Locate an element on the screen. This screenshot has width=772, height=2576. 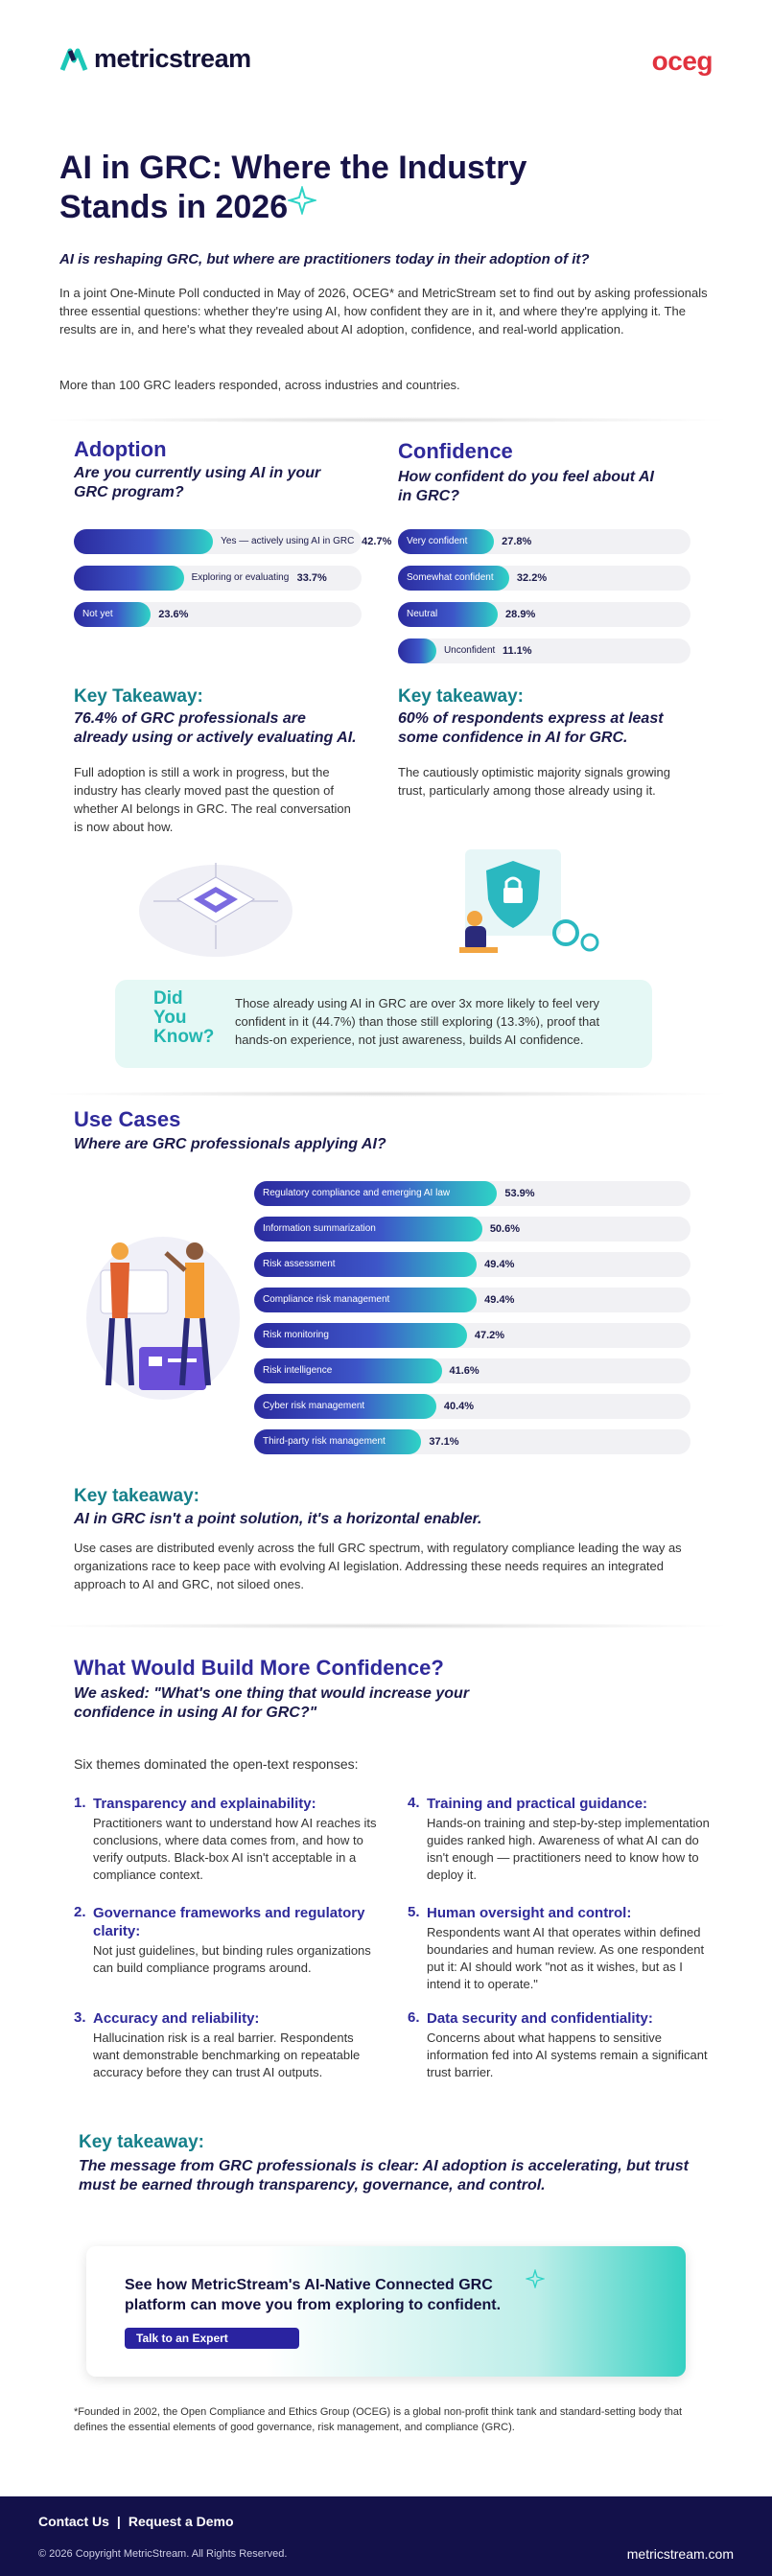
section-heading: Confidence is located at coordinates (455, 451).